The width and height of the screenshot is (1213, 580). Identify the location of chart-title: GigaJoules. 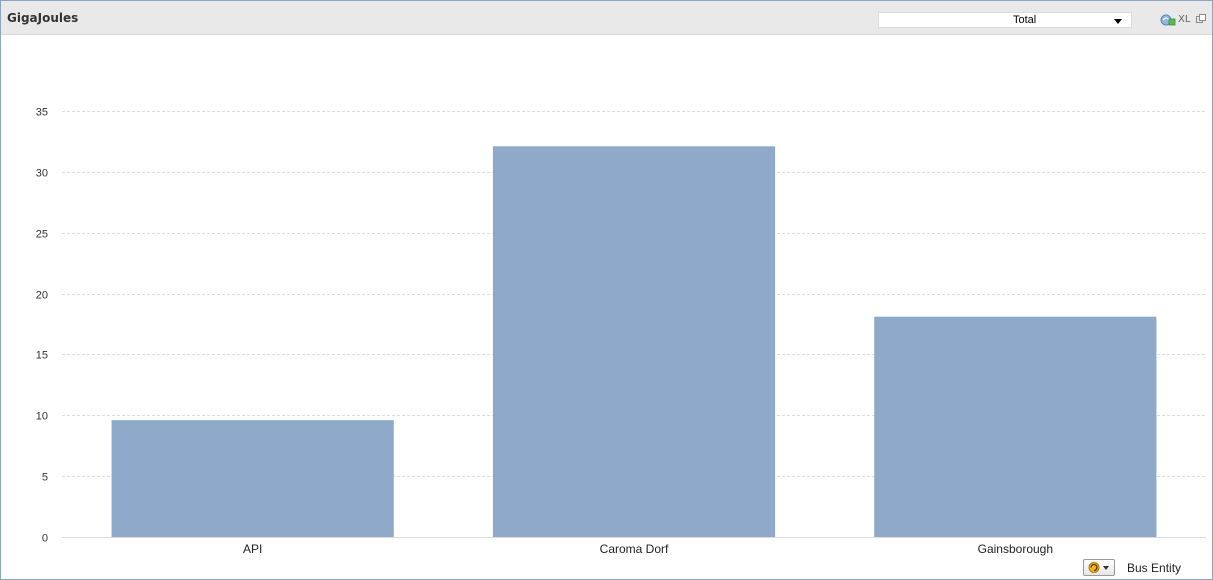
(43, 18).